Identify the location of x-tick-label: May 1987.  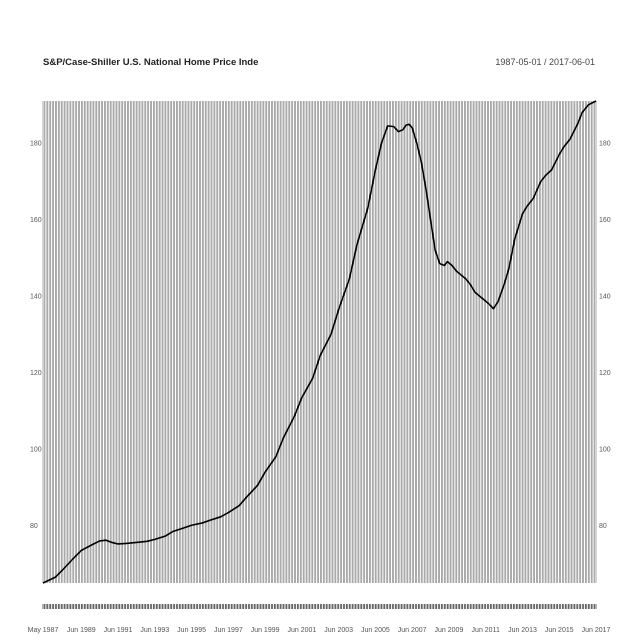
(43, 630).